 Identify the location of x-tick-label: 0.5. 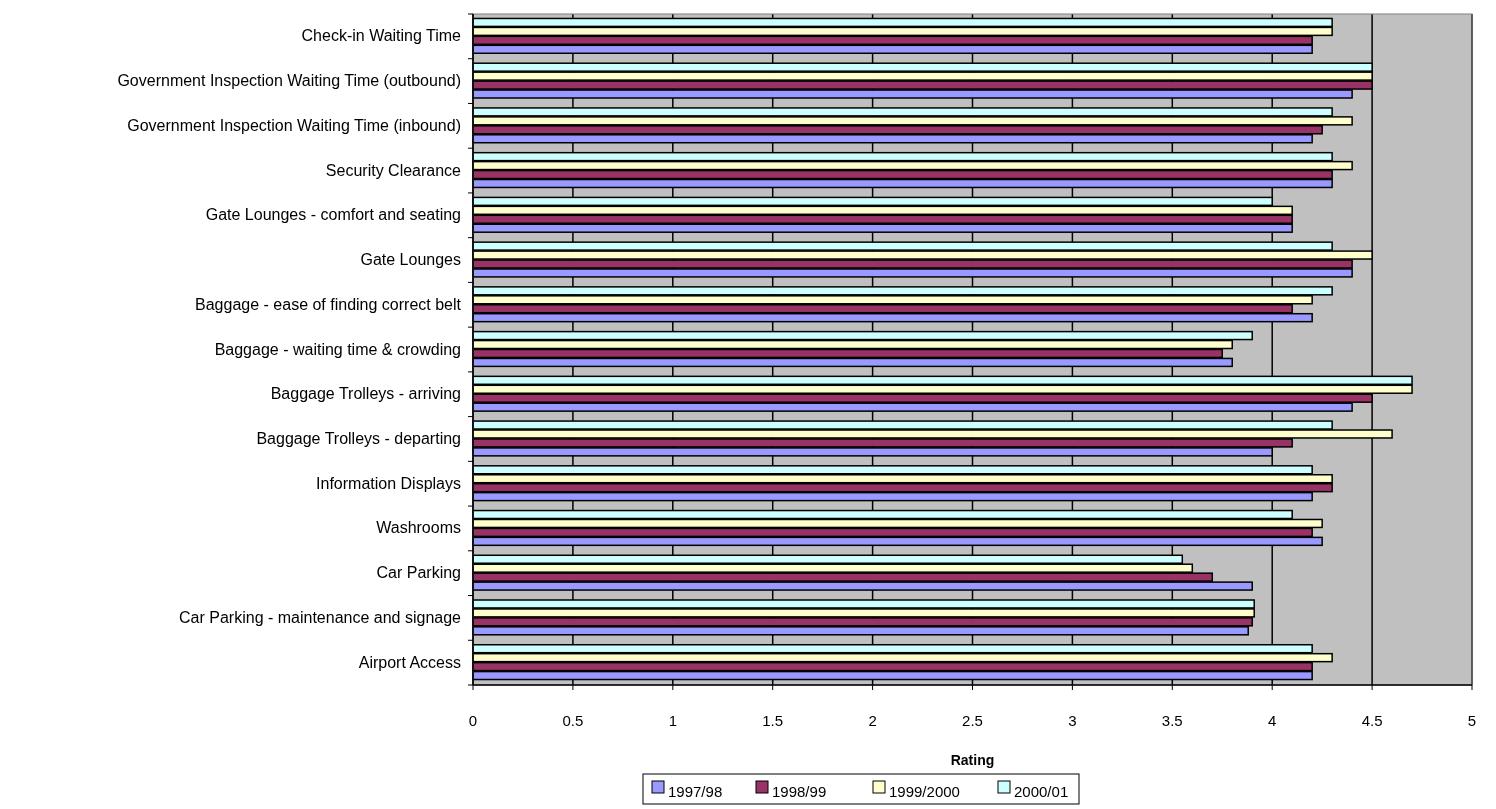
(573, 720).